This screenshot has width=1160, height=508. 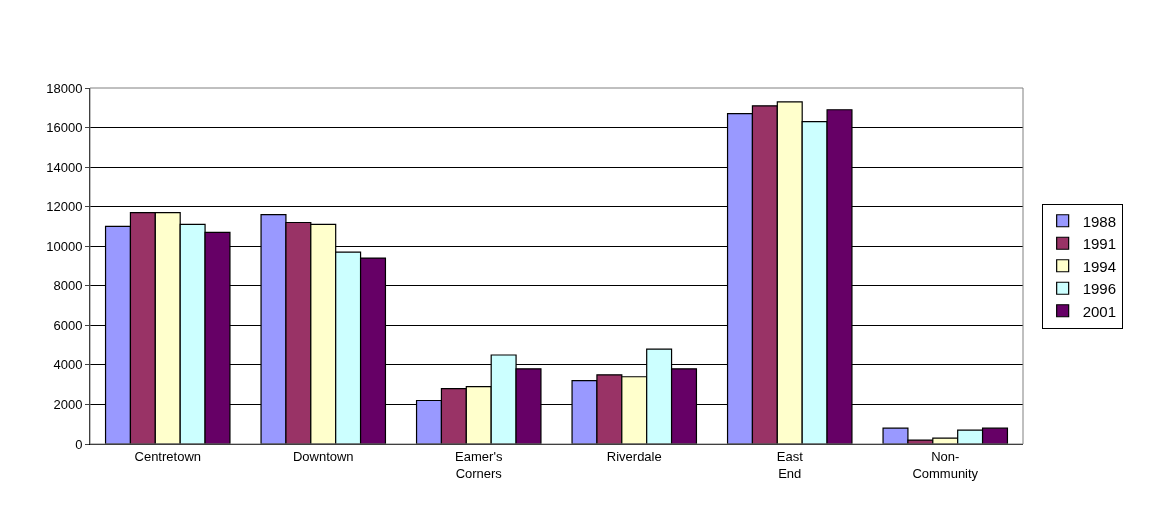 What do you see at coordinates (1099, 244) in the screenshot?
I see `legend-label: 1991` at bounding box center [1099, 244].